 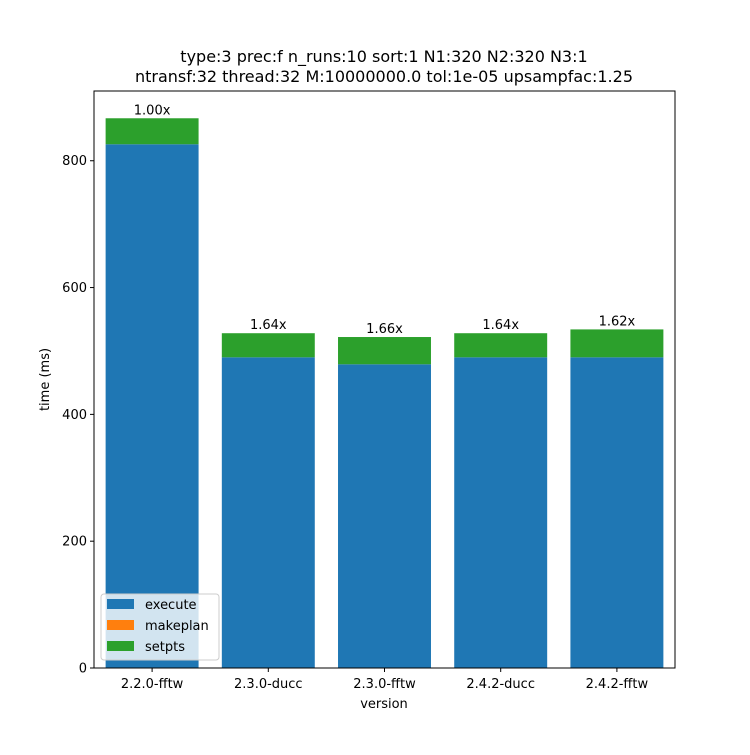 What do you see at coordinates (384, 684) in the screenshot?
I see `x-tick-label: 2.3.0-fftw` at bounding box center [384, 684].